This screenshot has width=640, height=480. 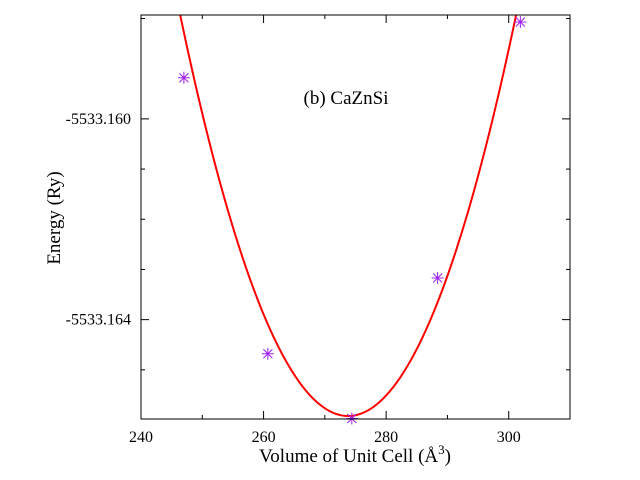 I want to click on y-axis-label: Energy (Ry), so click(x=54, y=217).